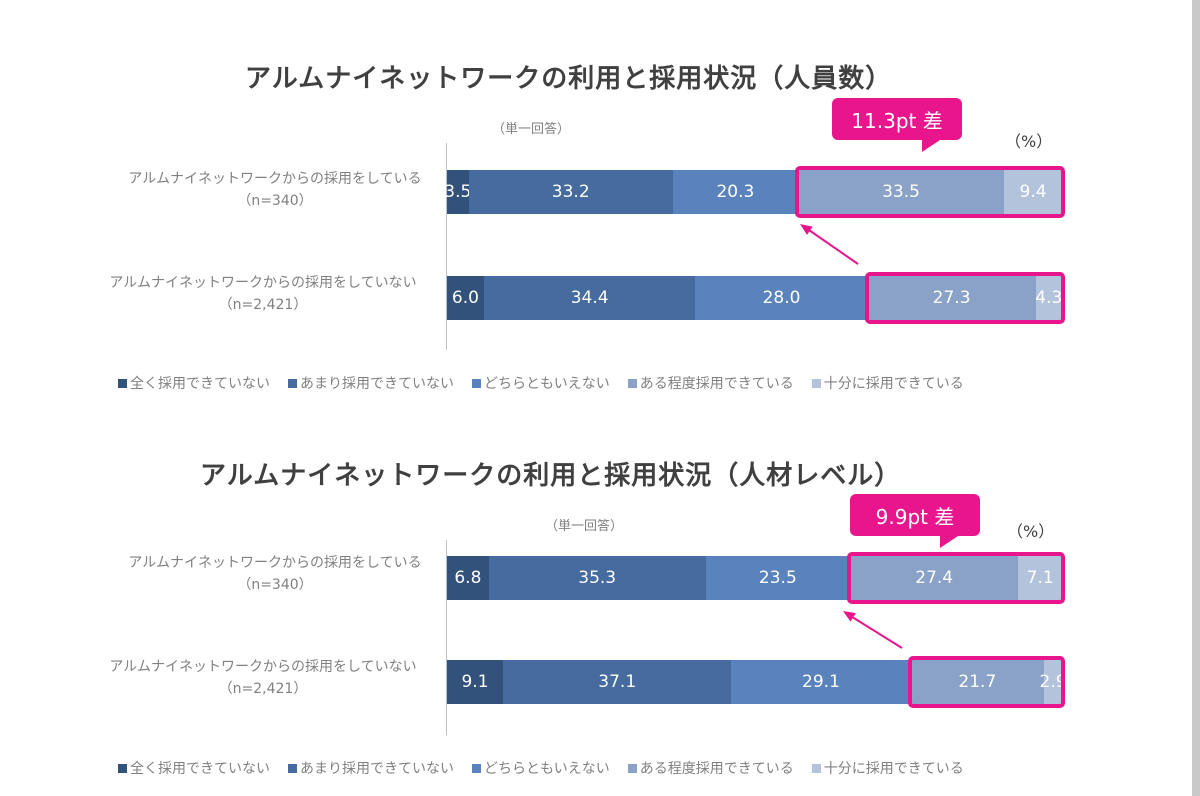 The height and width of the screenshot is (796, 1200). Describe the element at coordinates (1048, 298) in the screenshot. I see `bar-segment-5: 4.3` at that location.